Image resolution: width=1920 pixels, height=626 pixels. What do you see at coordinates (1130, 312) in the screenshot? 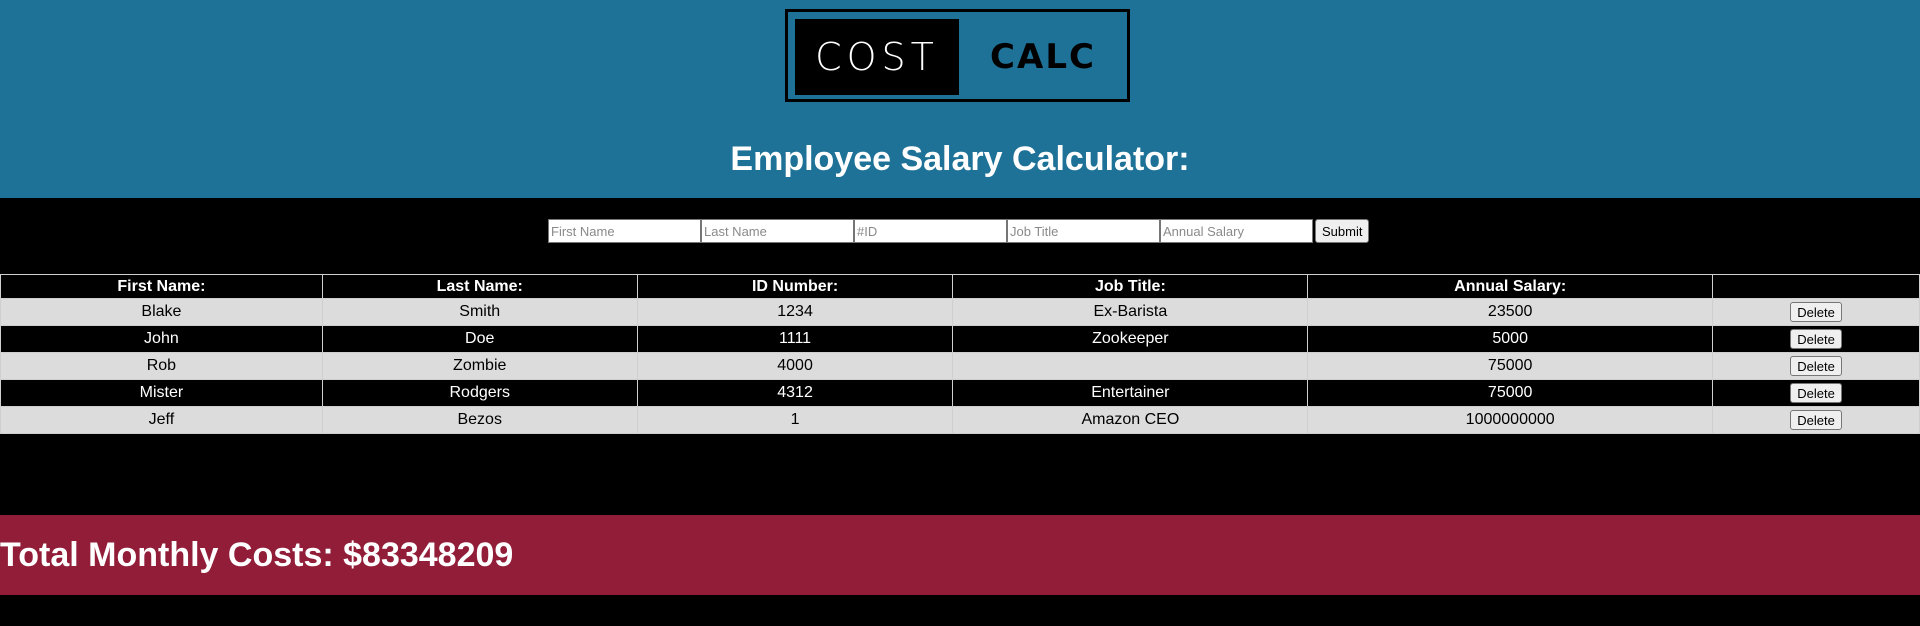
I see `cell-job-title: Ex-Barista` at bounding box center [1130, 312].